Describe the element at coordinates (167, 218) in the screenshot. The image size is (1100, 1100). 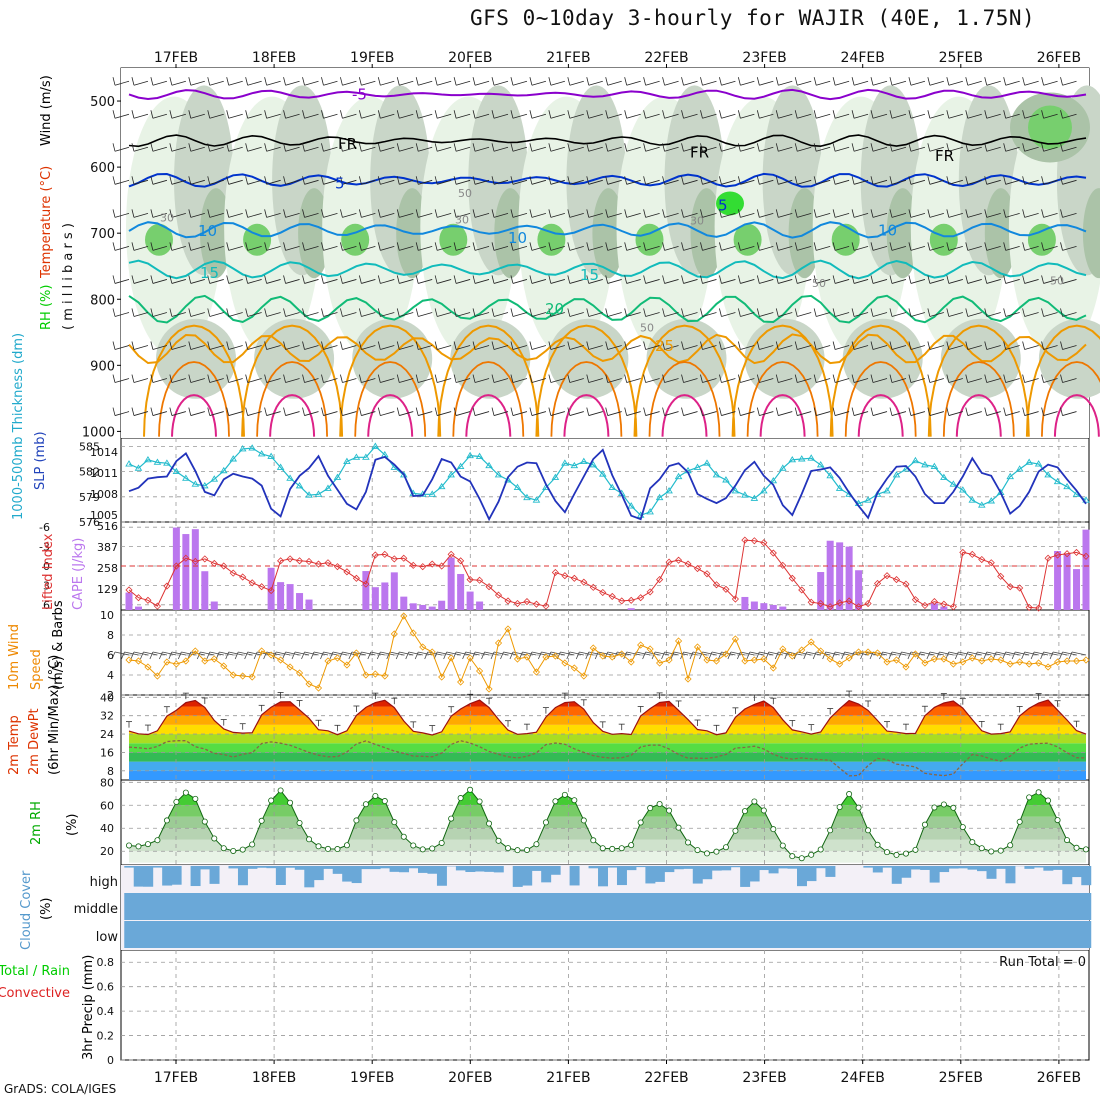
I see `contour-label: 30` at that location.